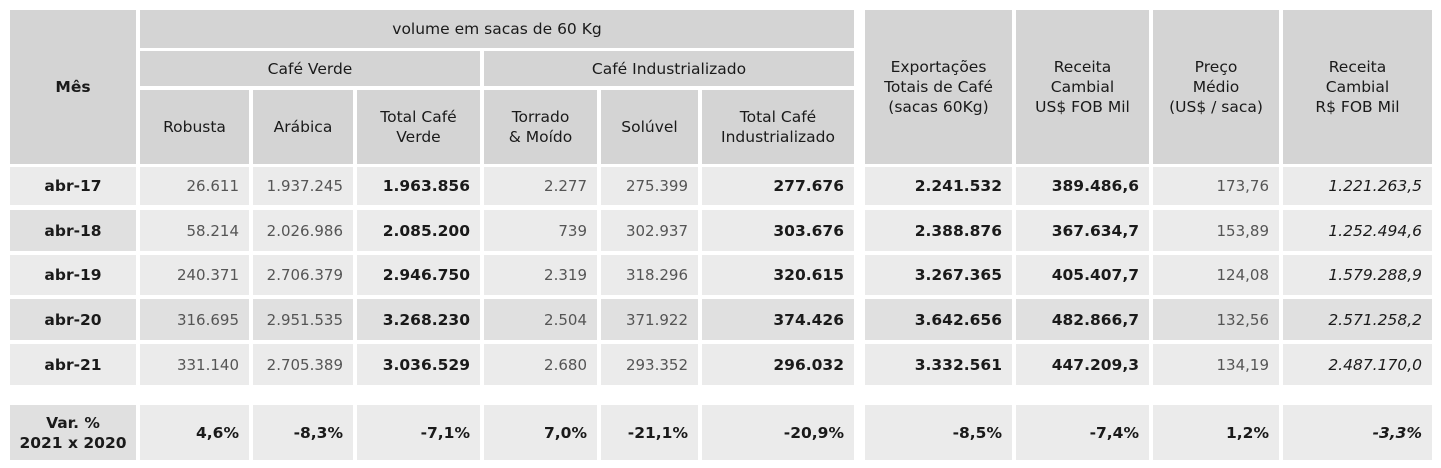  I want to click on cell-total-ind: 374.426, so click(778, 319).